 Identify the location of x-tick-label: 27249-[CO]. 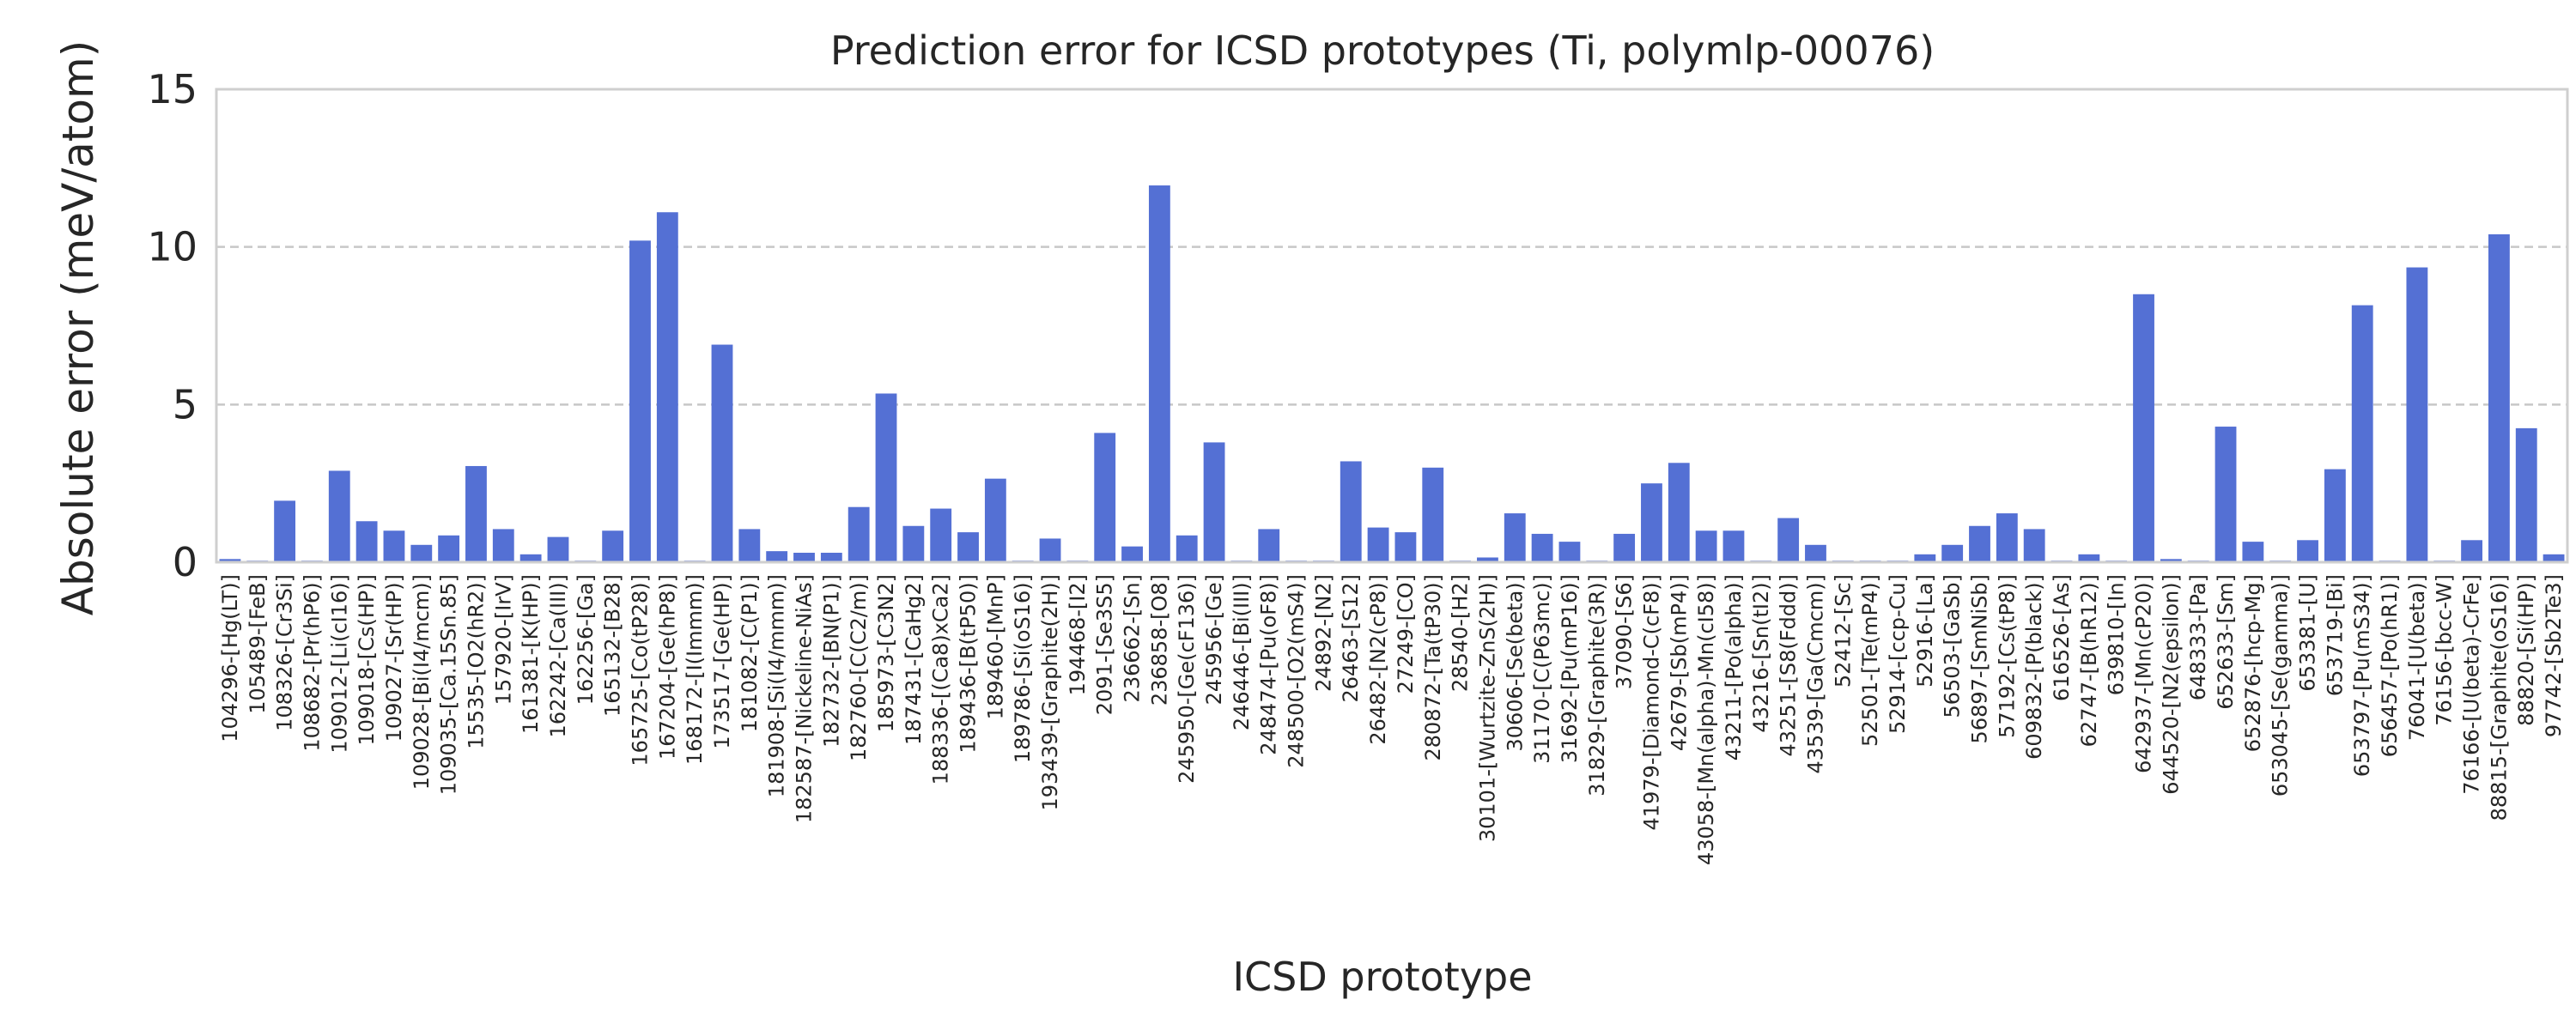
(1406, 634).